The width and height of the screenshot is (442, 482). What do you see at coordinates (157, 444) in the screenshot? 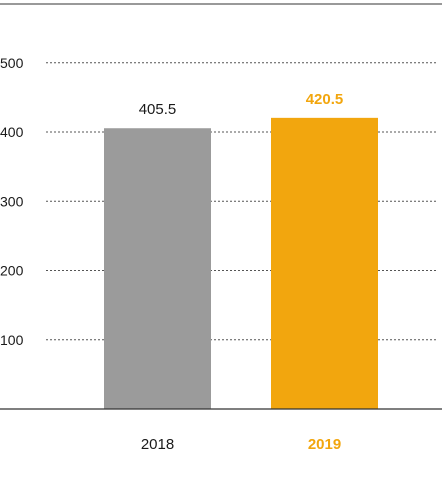
I see `category-label-2018: 2018` at bounding box center [157, 444].